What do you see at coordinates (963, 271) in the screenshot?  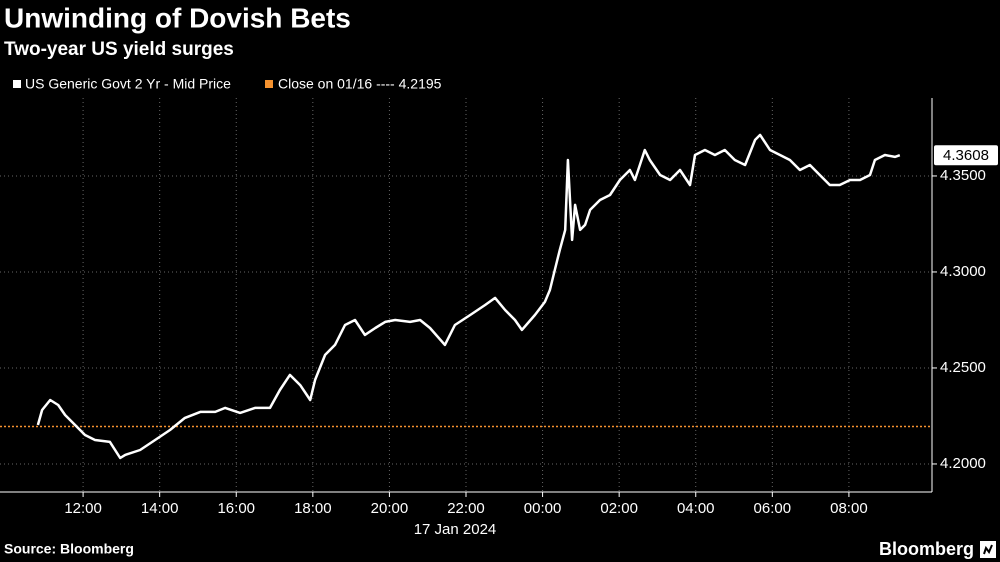 I see `y-tick-label: 4.3000` at bounding box center [963, 271].